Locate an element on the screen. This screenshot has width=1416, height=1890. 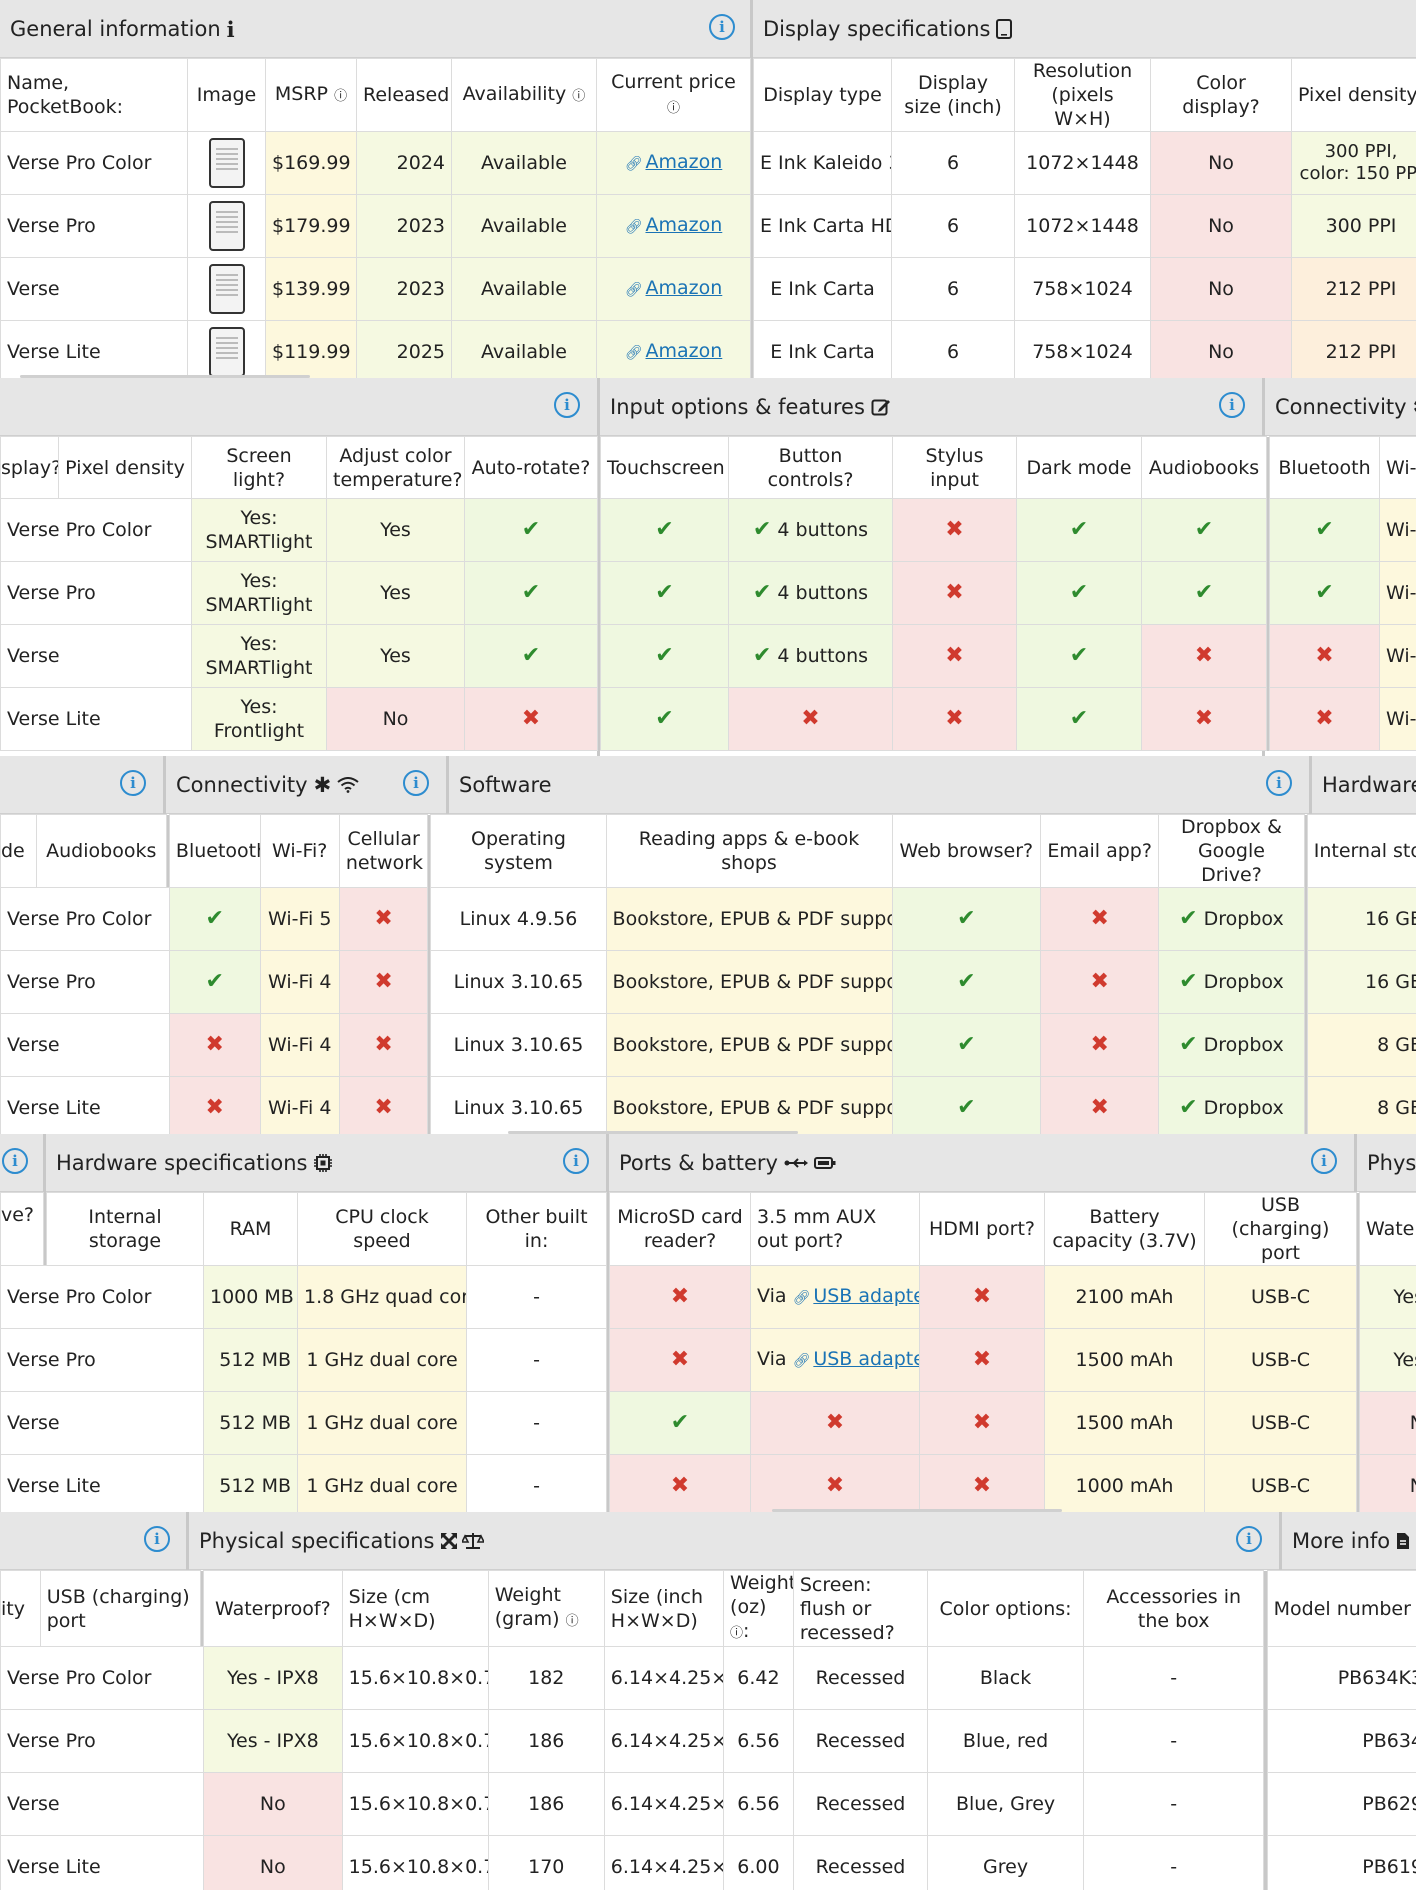
section-title: Display specifications is located at coordinates (877, 29).